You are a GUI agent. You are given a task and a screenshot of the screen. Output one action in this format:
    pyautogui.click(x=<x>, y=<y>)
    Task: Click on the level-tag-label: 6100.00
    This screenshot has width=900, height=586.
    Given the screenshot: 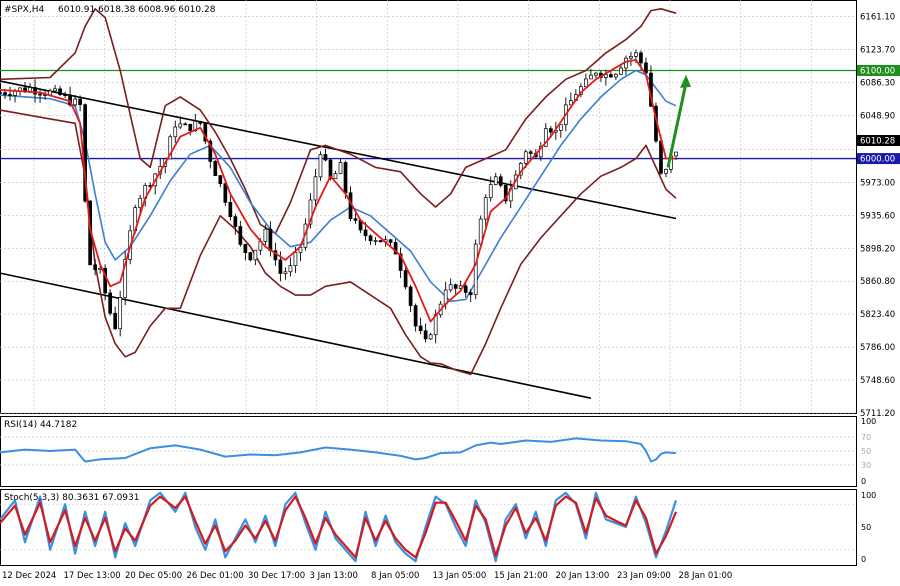 What is the action you would take?
    pyautogui.click(x=877, y=71)
    